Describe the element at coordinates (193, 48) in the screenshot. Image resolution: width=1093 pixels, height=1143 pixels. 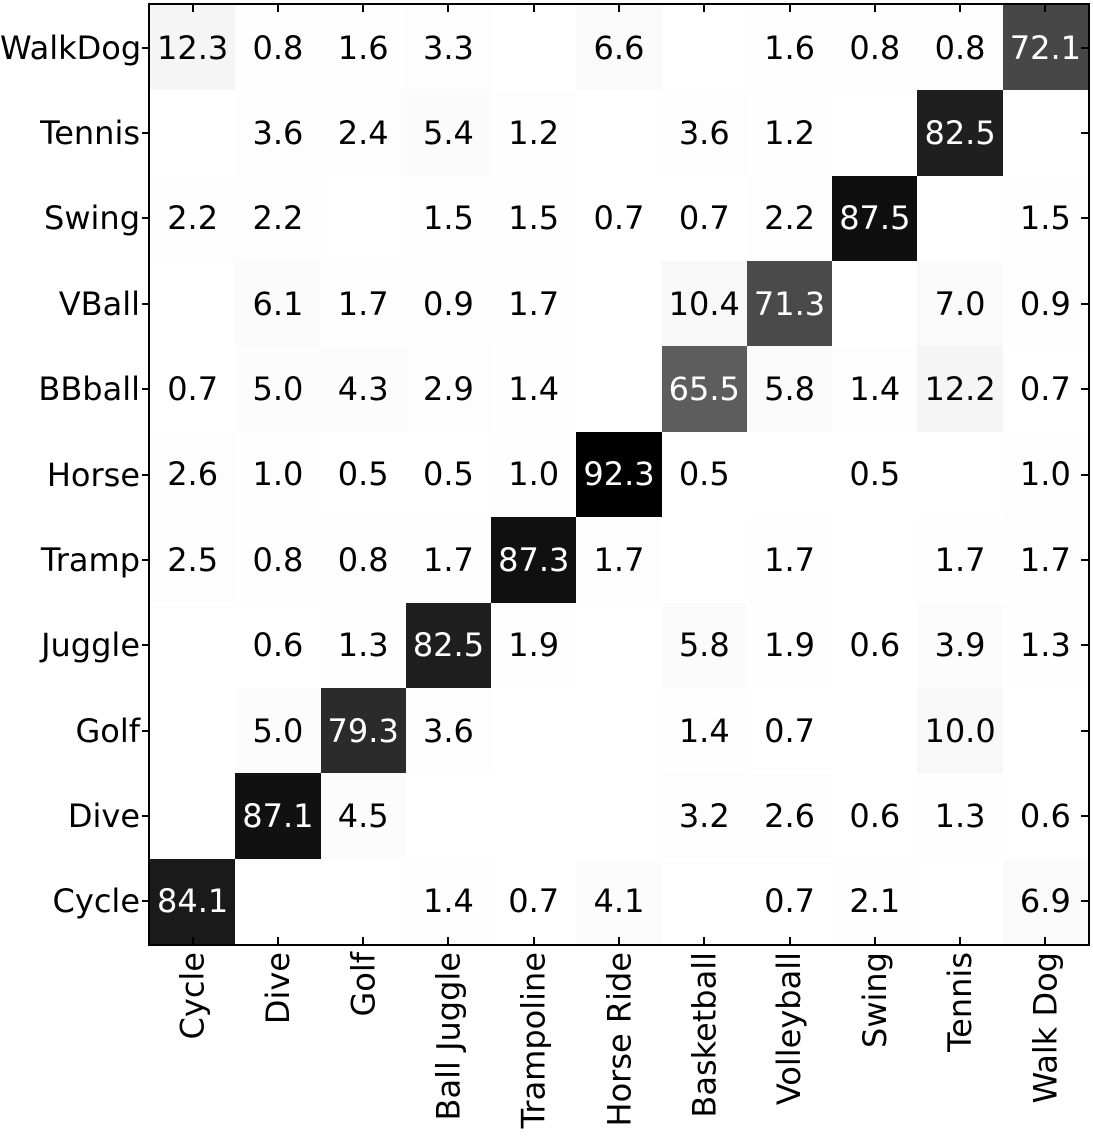
I see `heatmap-cell: 12.3` at that location.